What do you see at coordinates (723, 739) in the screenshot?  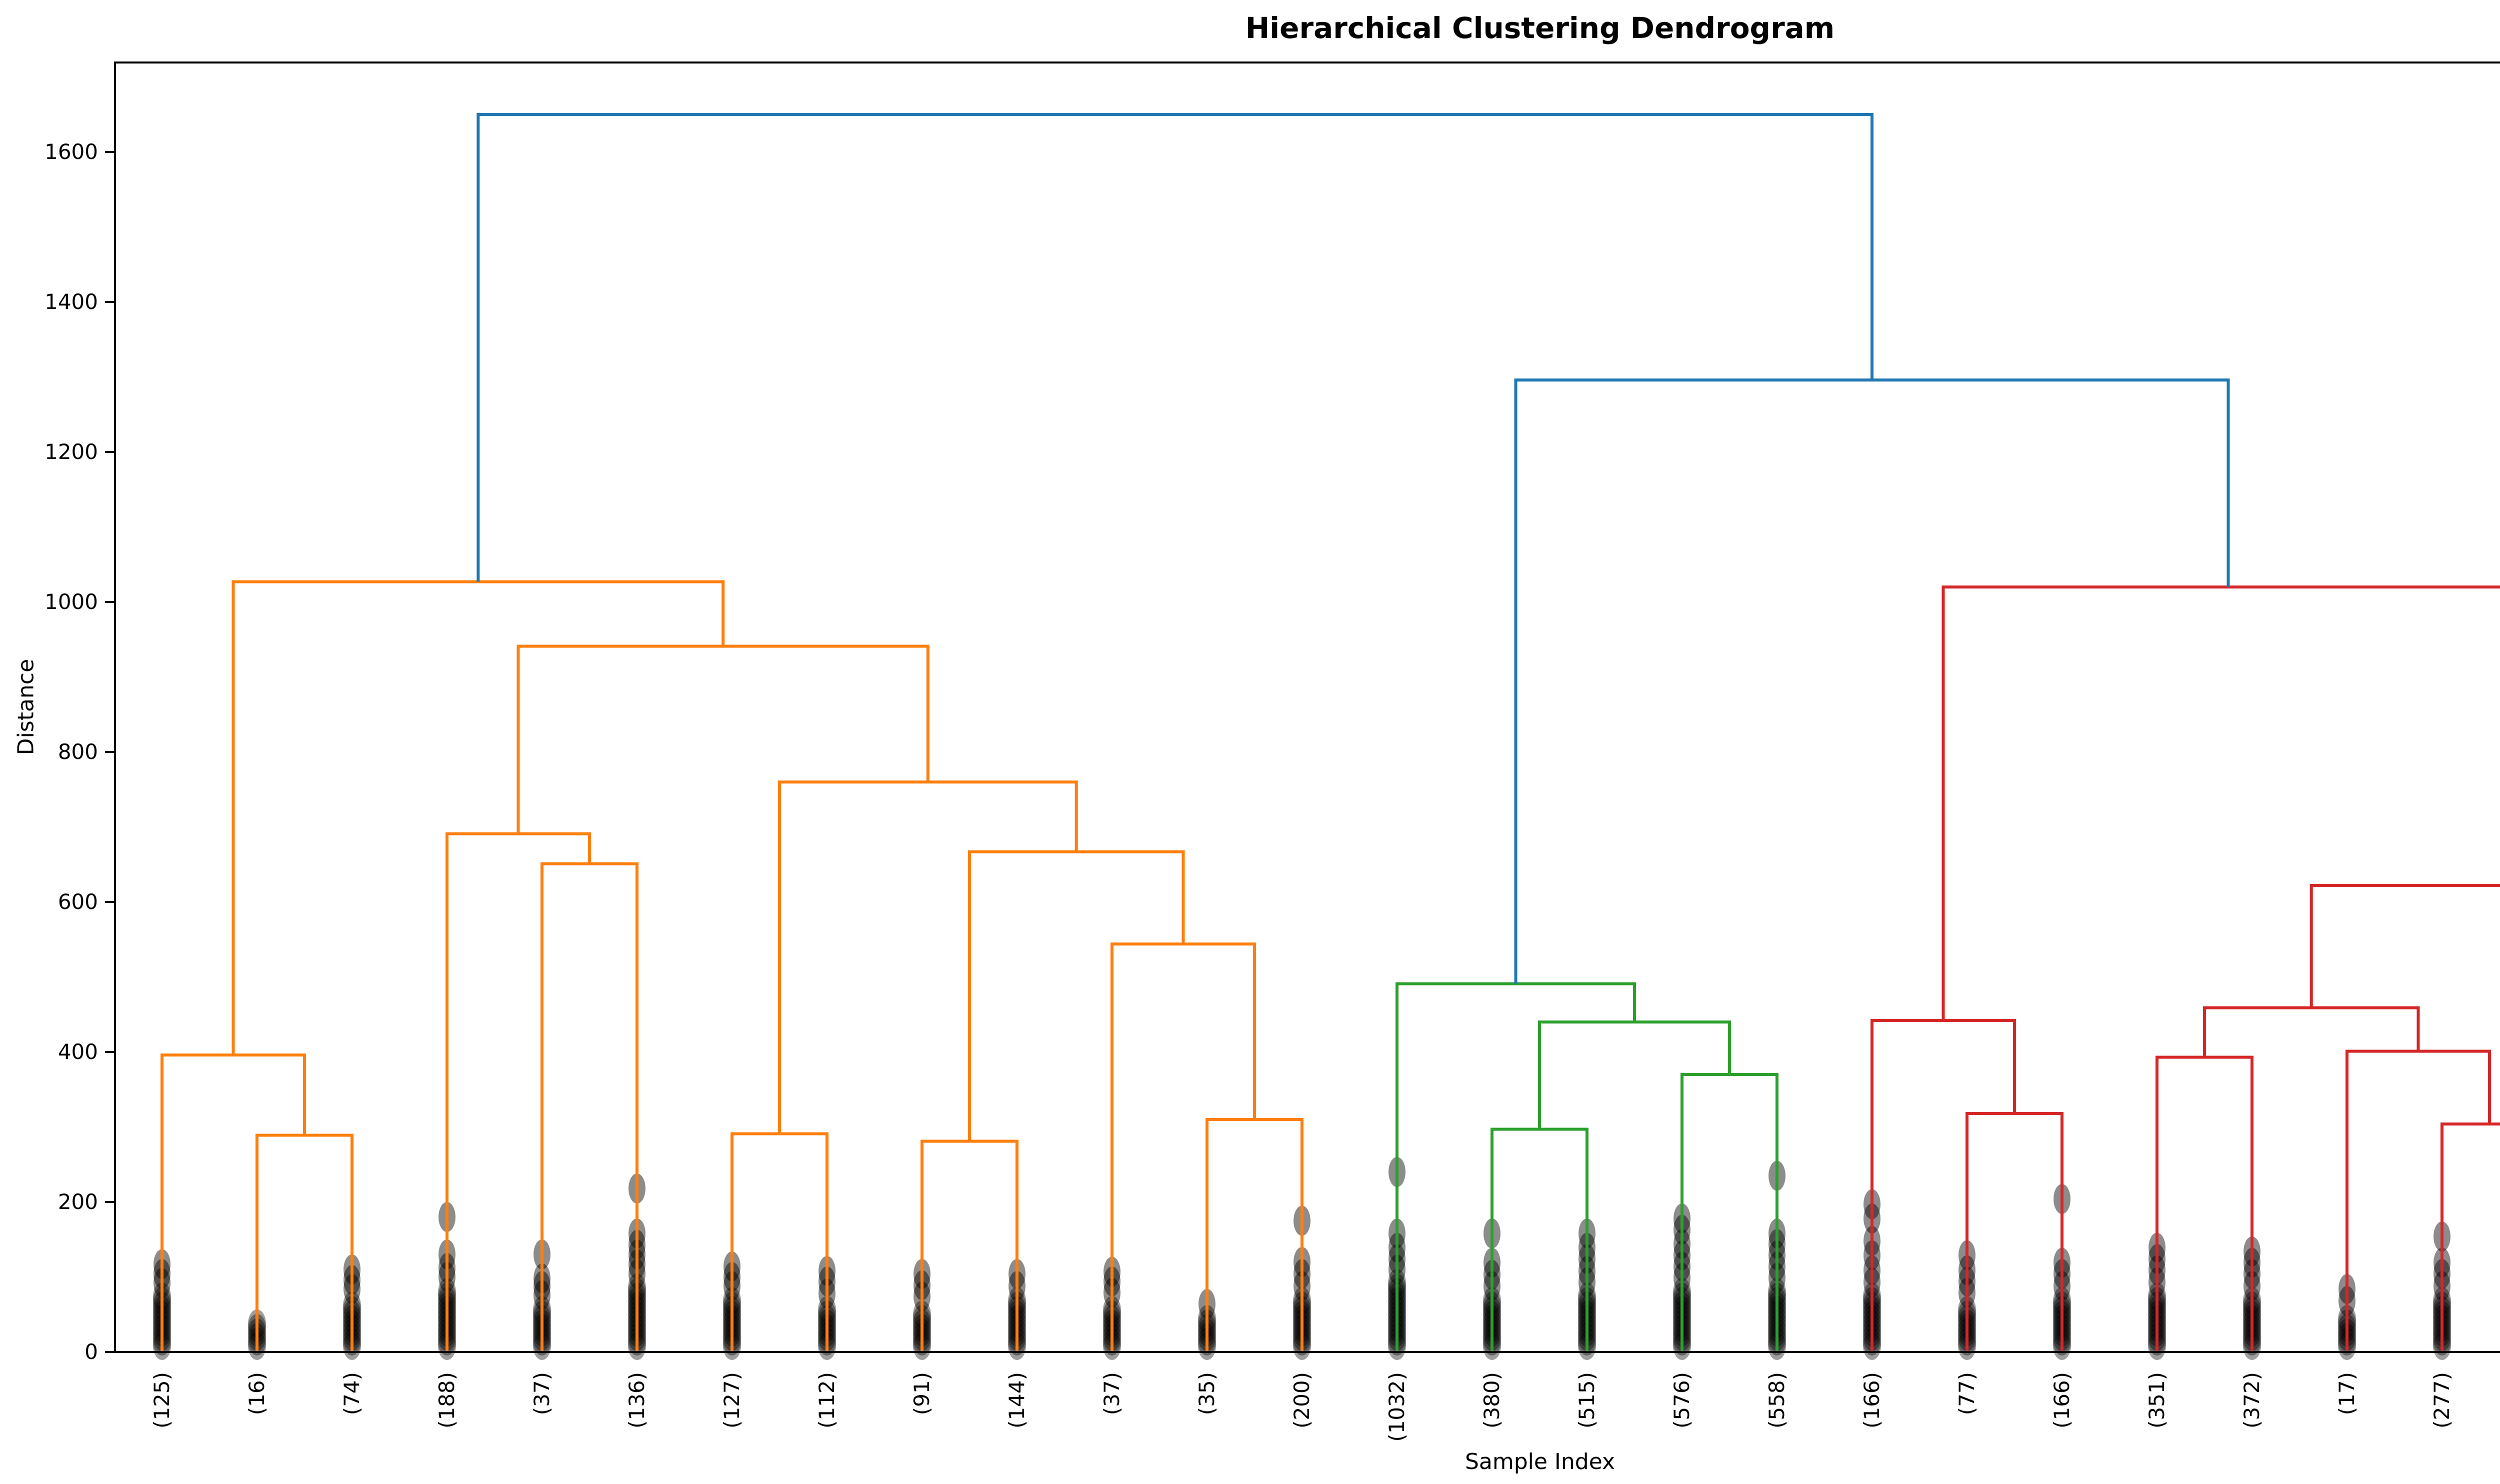 I see `dendrogram-link-I` at bounding box center [723, 739].